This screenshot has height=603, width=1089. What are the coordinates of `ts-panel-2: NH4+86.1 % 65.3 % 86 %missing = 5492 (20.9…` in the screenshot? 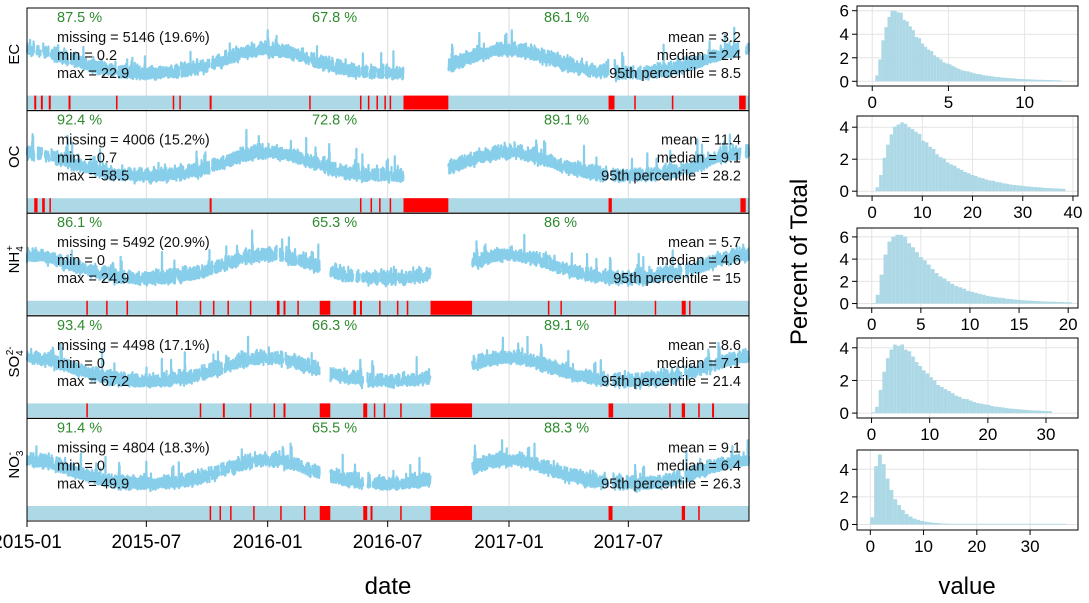 It's located at (377, 264).